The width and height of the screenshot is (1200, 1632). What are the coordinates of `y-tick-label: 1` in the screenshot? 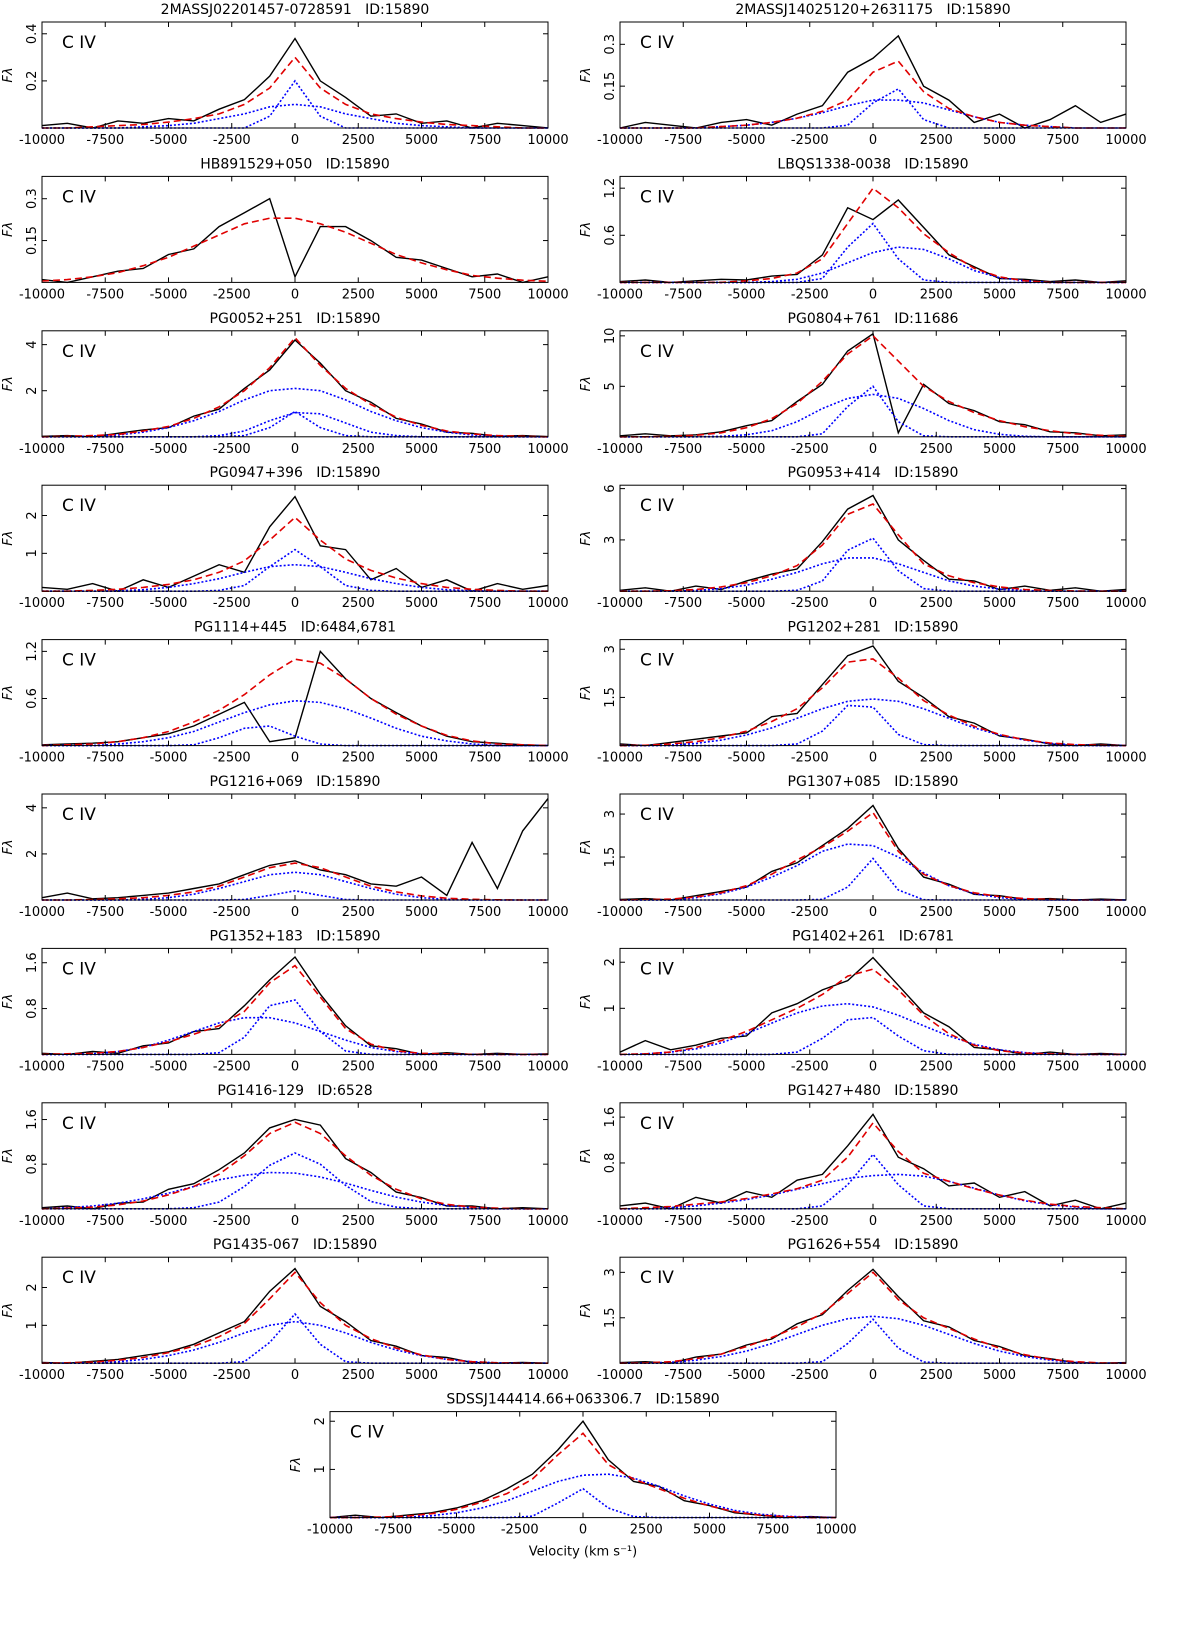 It's located at (610, 1008).